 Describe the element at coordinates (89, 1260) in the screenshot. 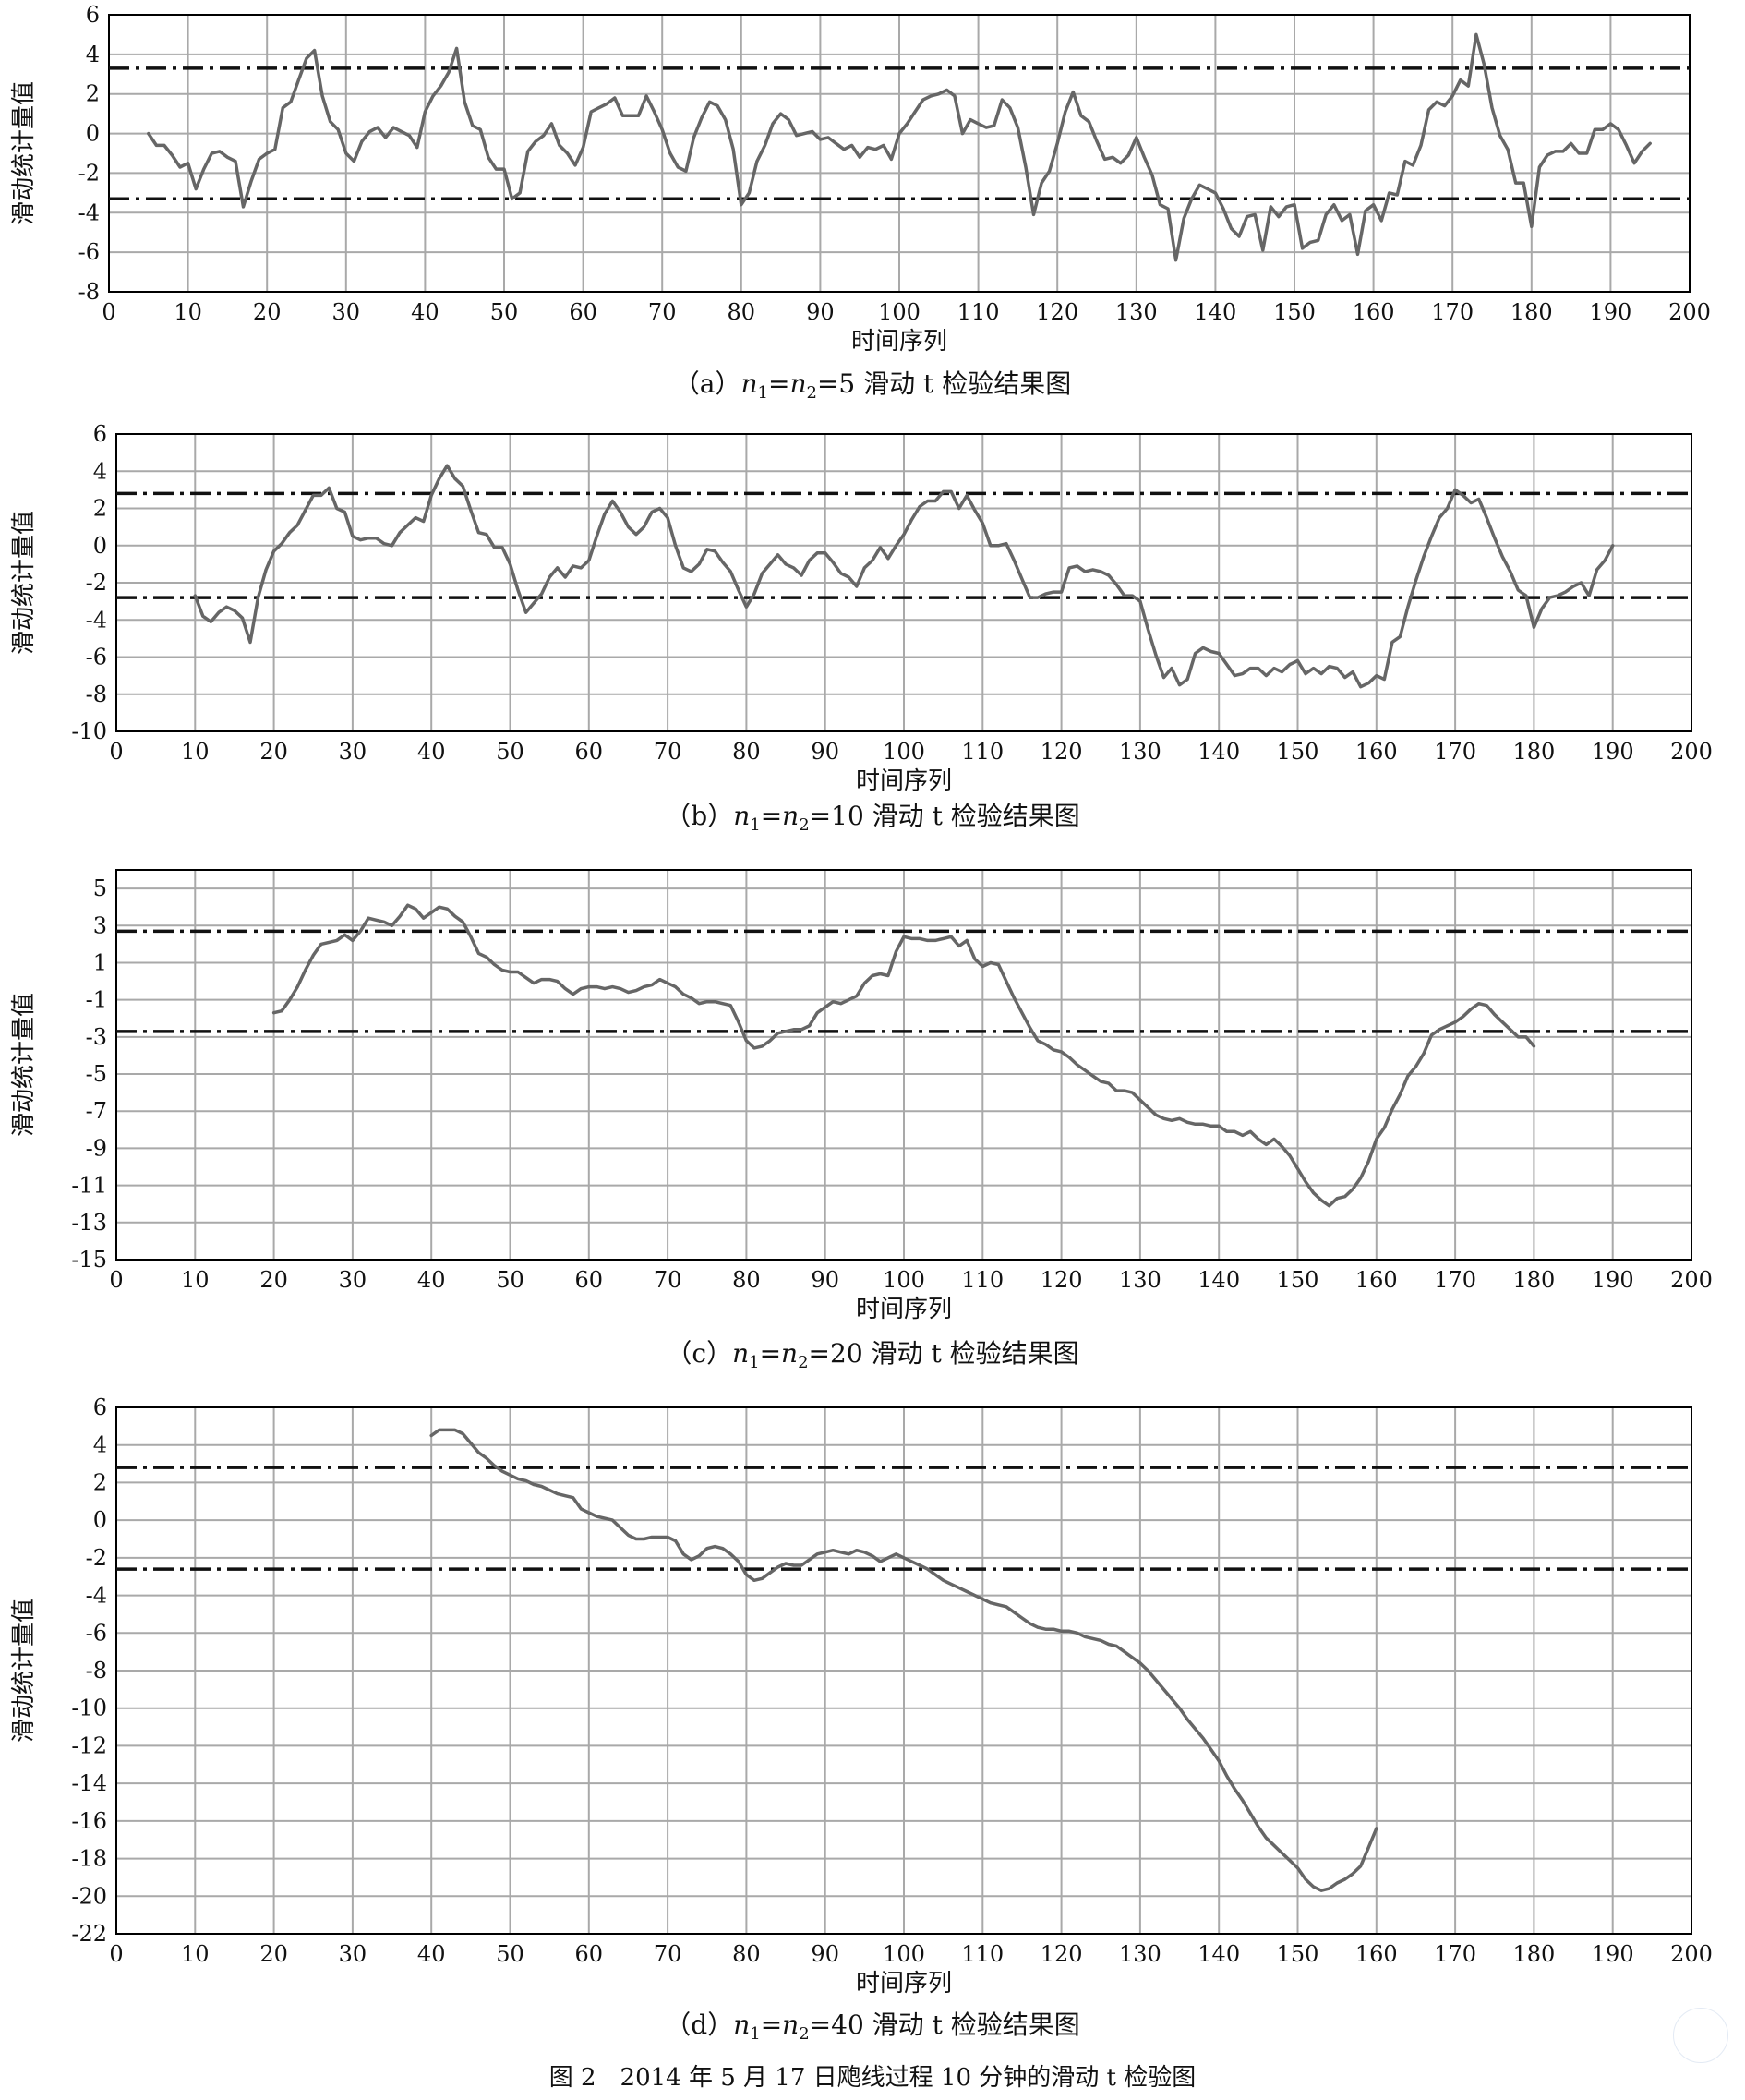

I see `y-tick-label: -15` at that location.